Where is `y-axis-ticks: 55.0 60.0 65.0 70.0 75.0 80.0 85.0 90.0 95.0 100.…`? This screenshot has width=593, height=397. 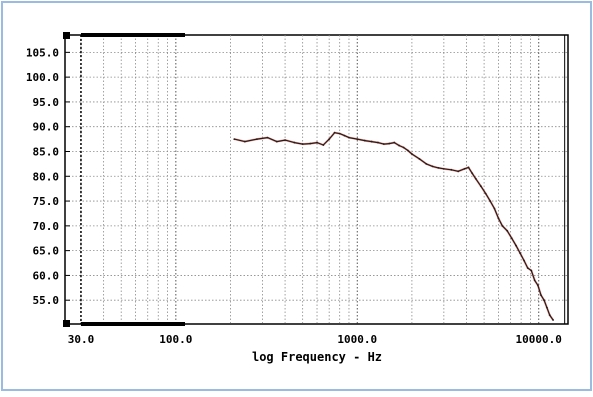
y-axis-ticks: 55.0 60.0 65.0 70.0 75.0 80.0 85.0 90.0 95.0 100.… is located at coordinates (48, 176).